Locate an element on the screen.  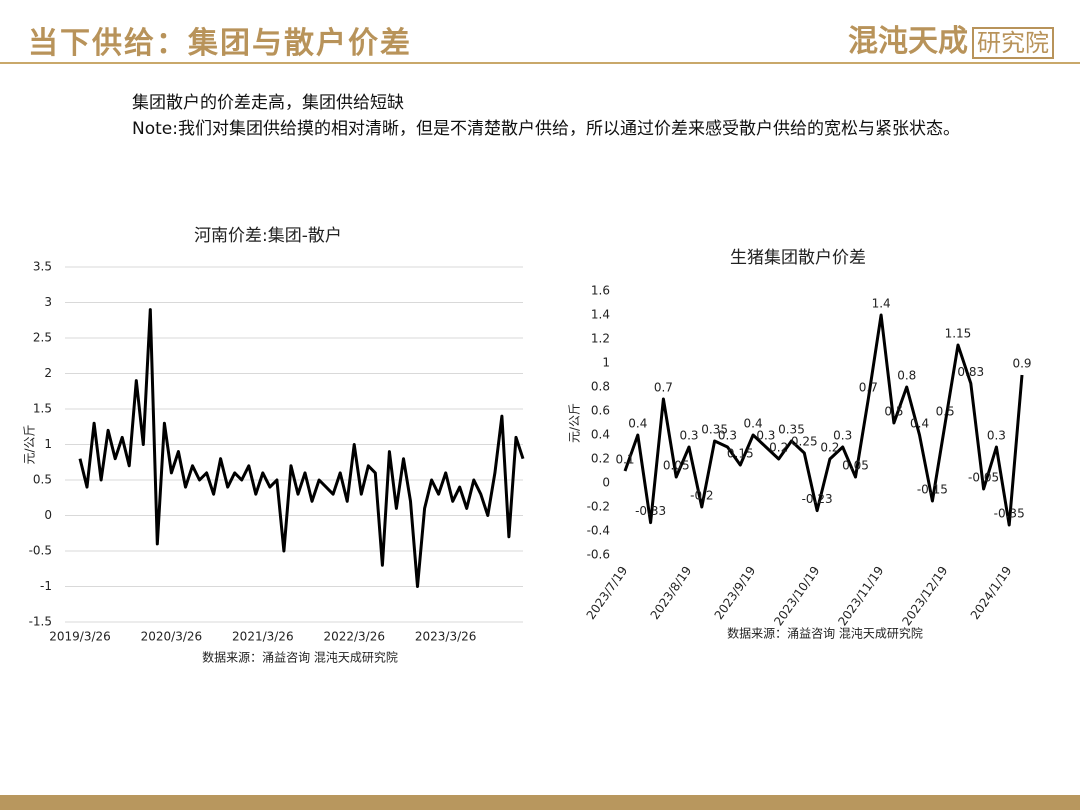
y-tick-label: -0.5 is located at coordinates (40, 551).